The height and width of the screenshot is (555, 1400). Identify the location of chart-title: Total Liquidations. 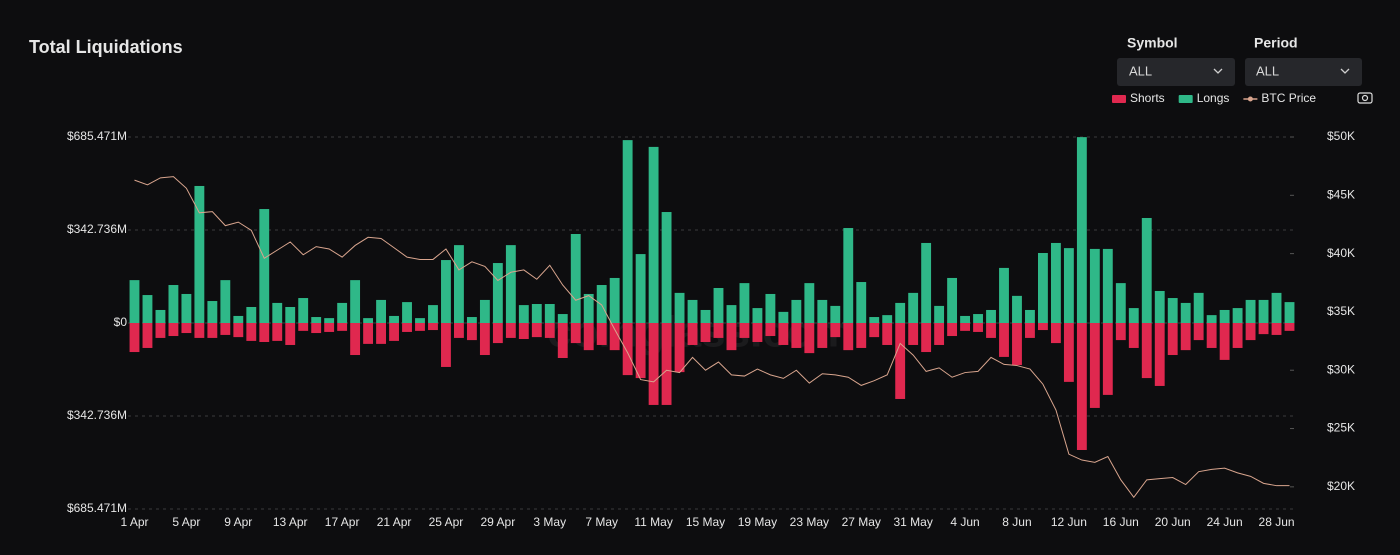
(106, 47).